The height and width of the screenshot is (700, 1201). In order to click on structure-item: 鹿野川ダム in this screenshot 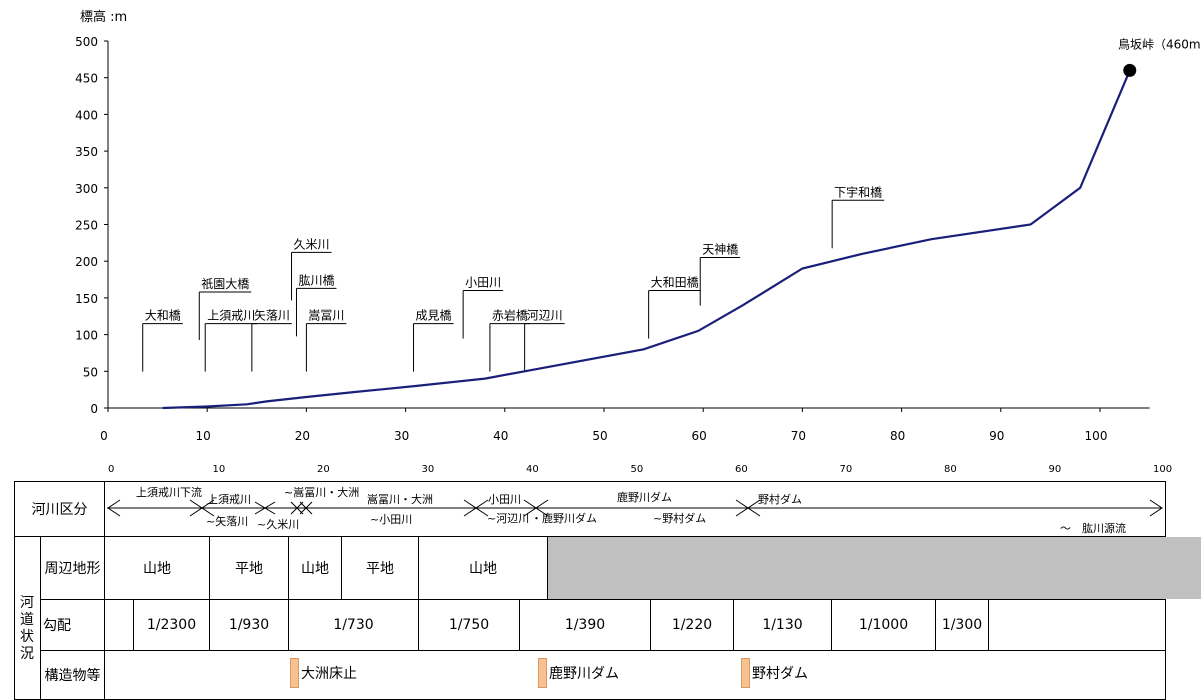, I will do `click(578, 673)`.